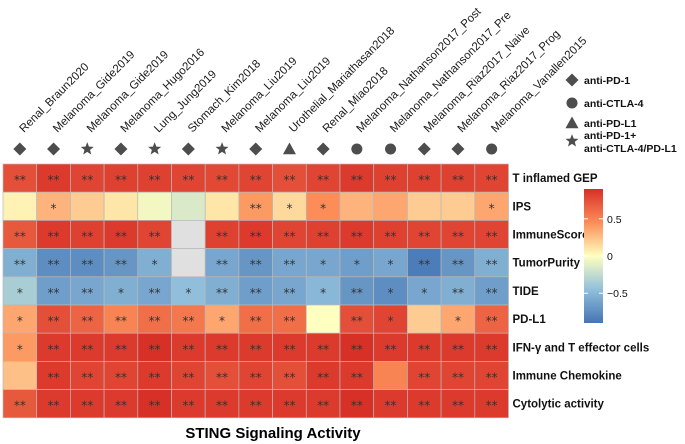  I want to click on row-label: Immune Chemokine, so click(567, 377).